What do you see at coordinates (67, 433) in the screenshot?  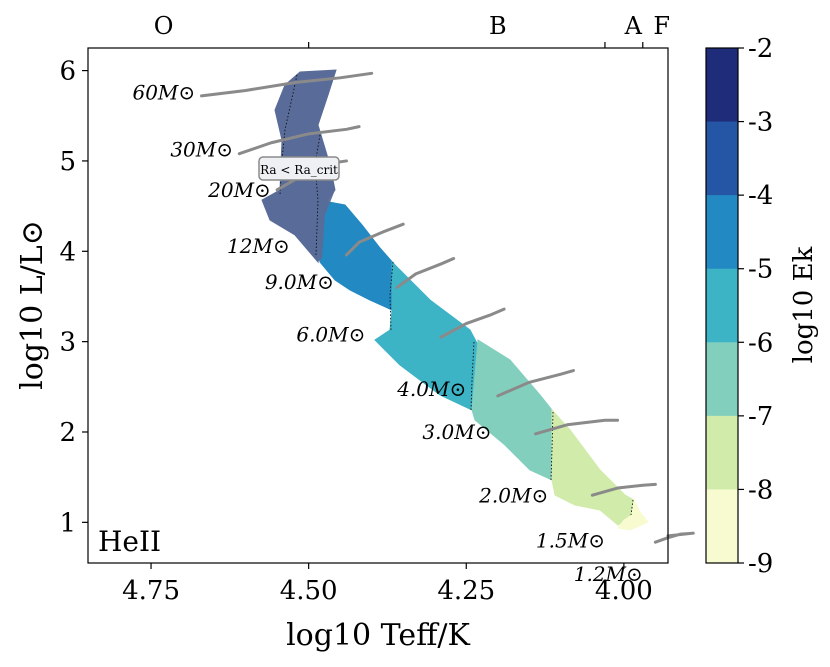 I see `y-tick-label: 2` at bounding box center [67, 433].